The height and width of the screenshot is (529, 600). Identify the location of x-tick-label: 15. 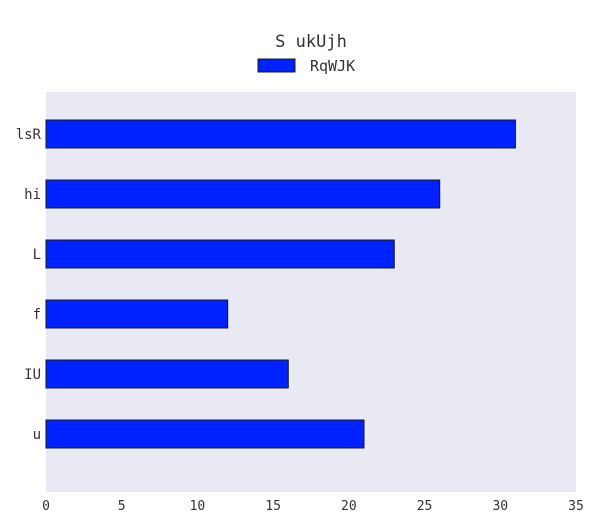
(273, 506).